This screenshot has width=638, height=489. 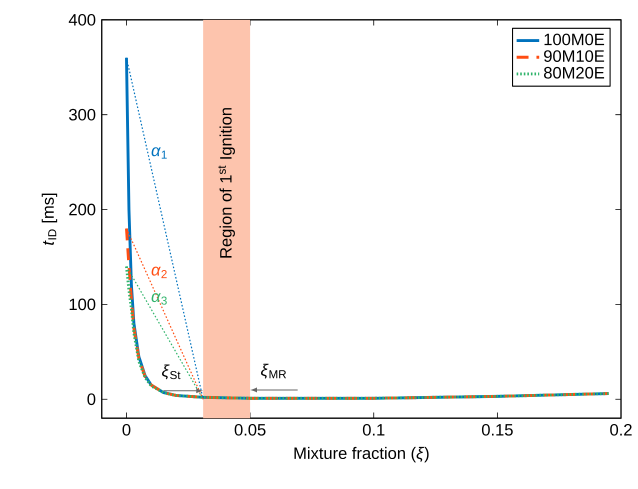 I want to click on y-tick-label: 200, so click(x=82, y=210).